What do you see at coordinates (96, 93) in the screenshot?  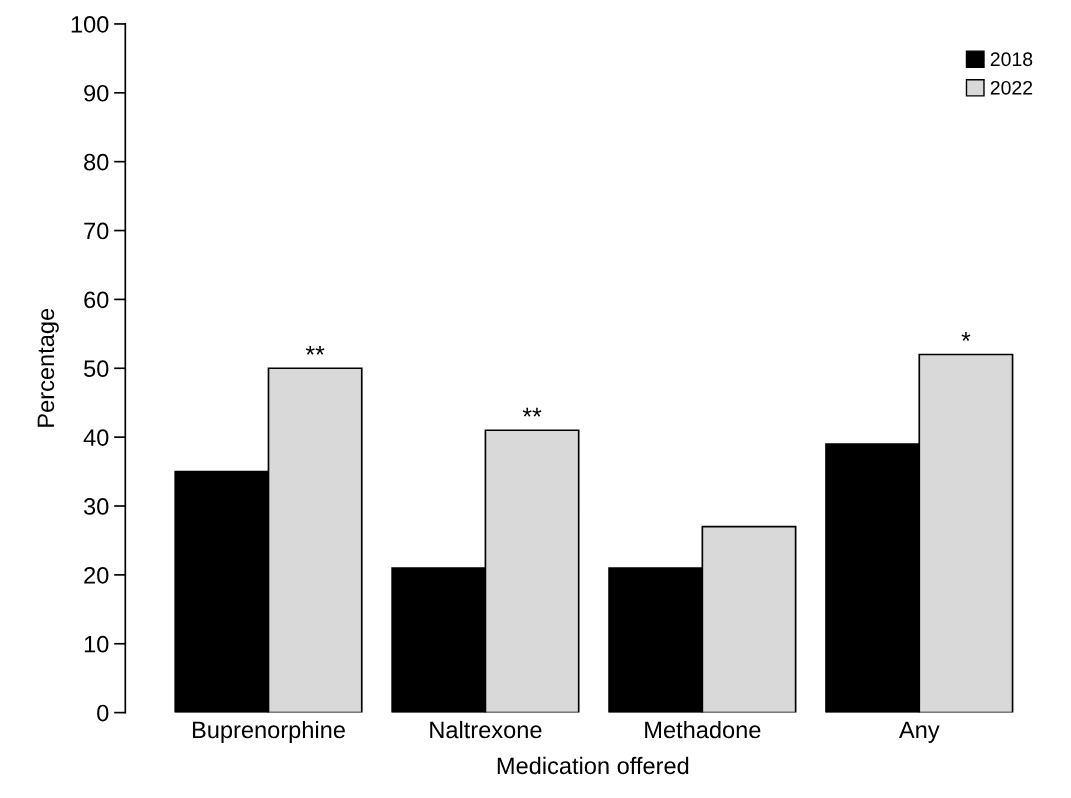 I see `y-tick-label: 90` at bounding box center [96, 93].